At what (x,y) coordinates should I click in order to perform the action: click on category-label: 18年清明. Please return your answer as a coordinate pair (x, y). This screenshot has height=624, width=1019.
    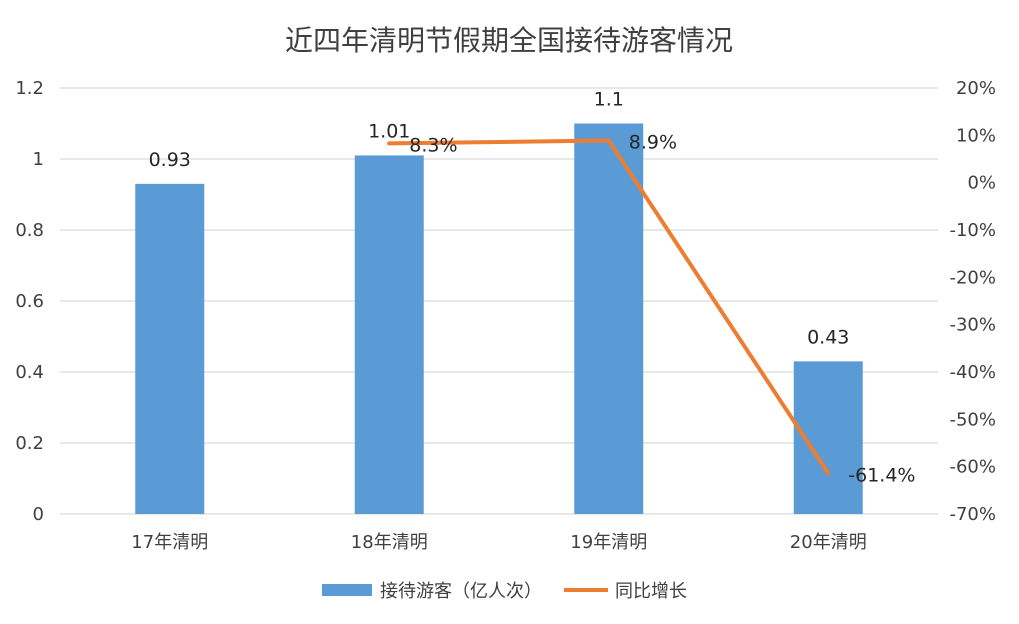
    Looking at the image, I should click on (389, 542).